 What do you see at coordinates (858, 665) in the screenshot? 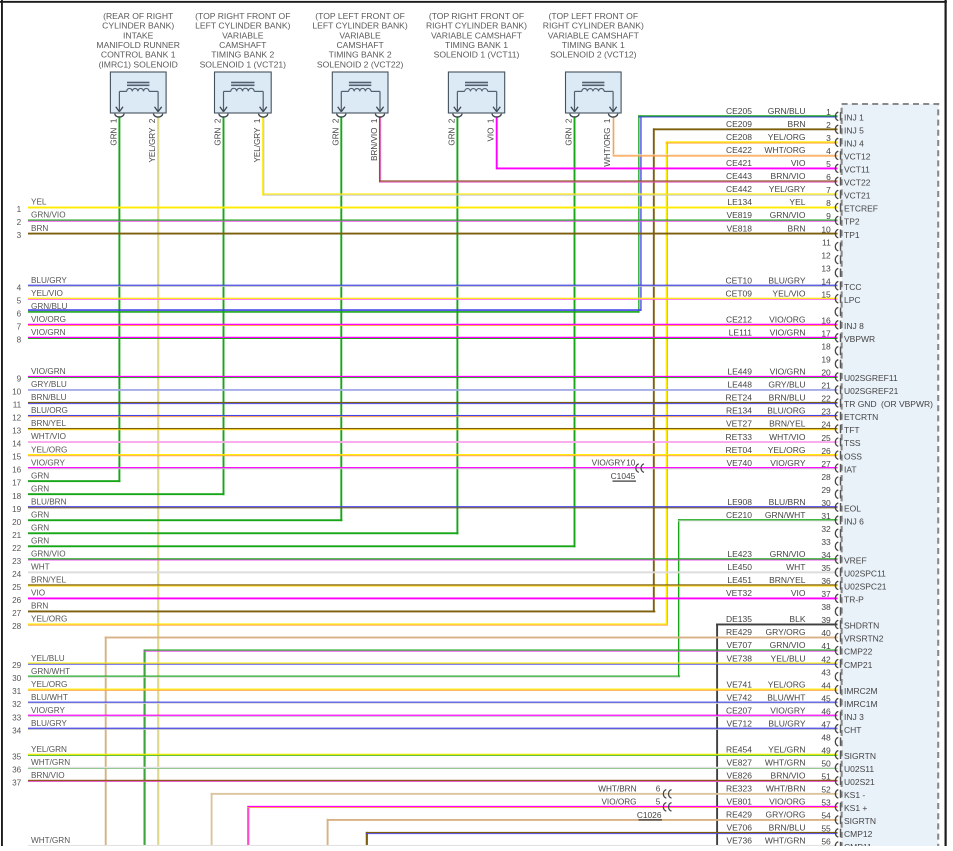
I see `svg-text: CMP21` at bounding box center [858, 665].